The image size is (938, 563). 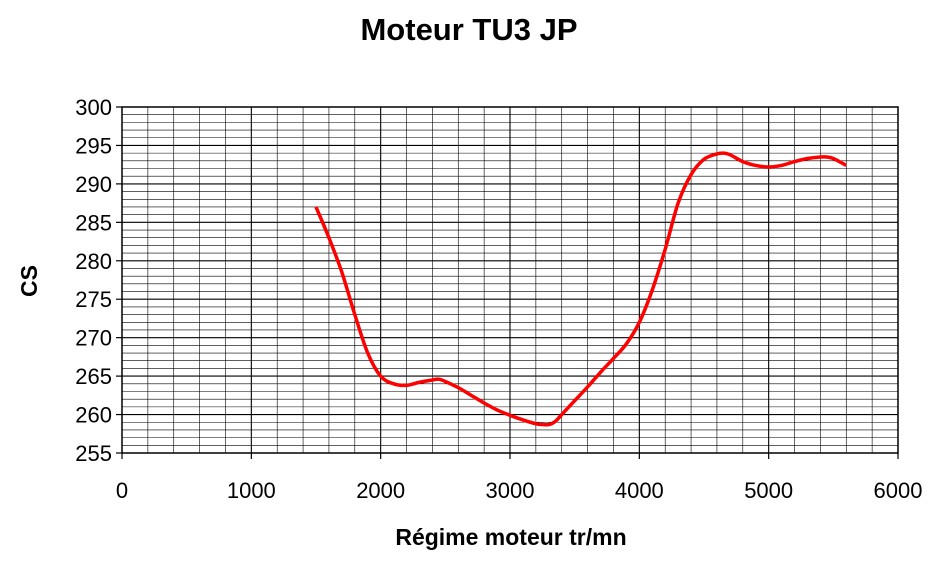 I want to click on y-tick-label: 290, so click(x=93, y=184).